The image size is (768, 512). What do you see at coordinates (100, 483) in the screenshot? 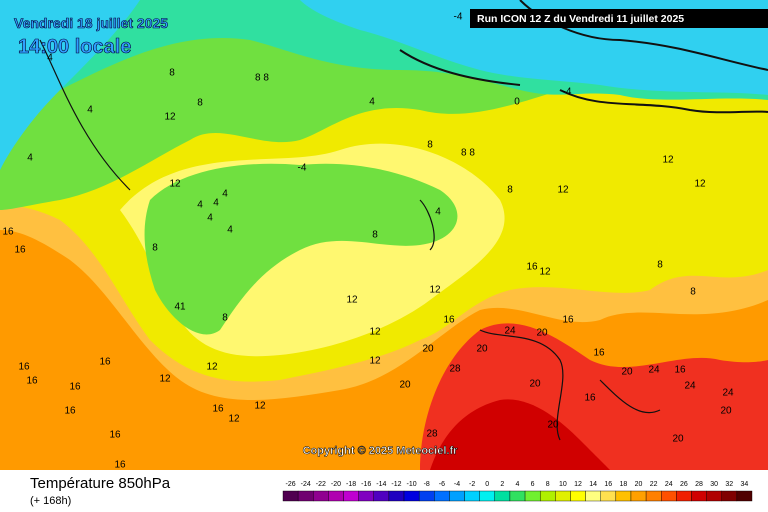
I see `footer-title: Température 850hPa` at bounding box center [100, 483].